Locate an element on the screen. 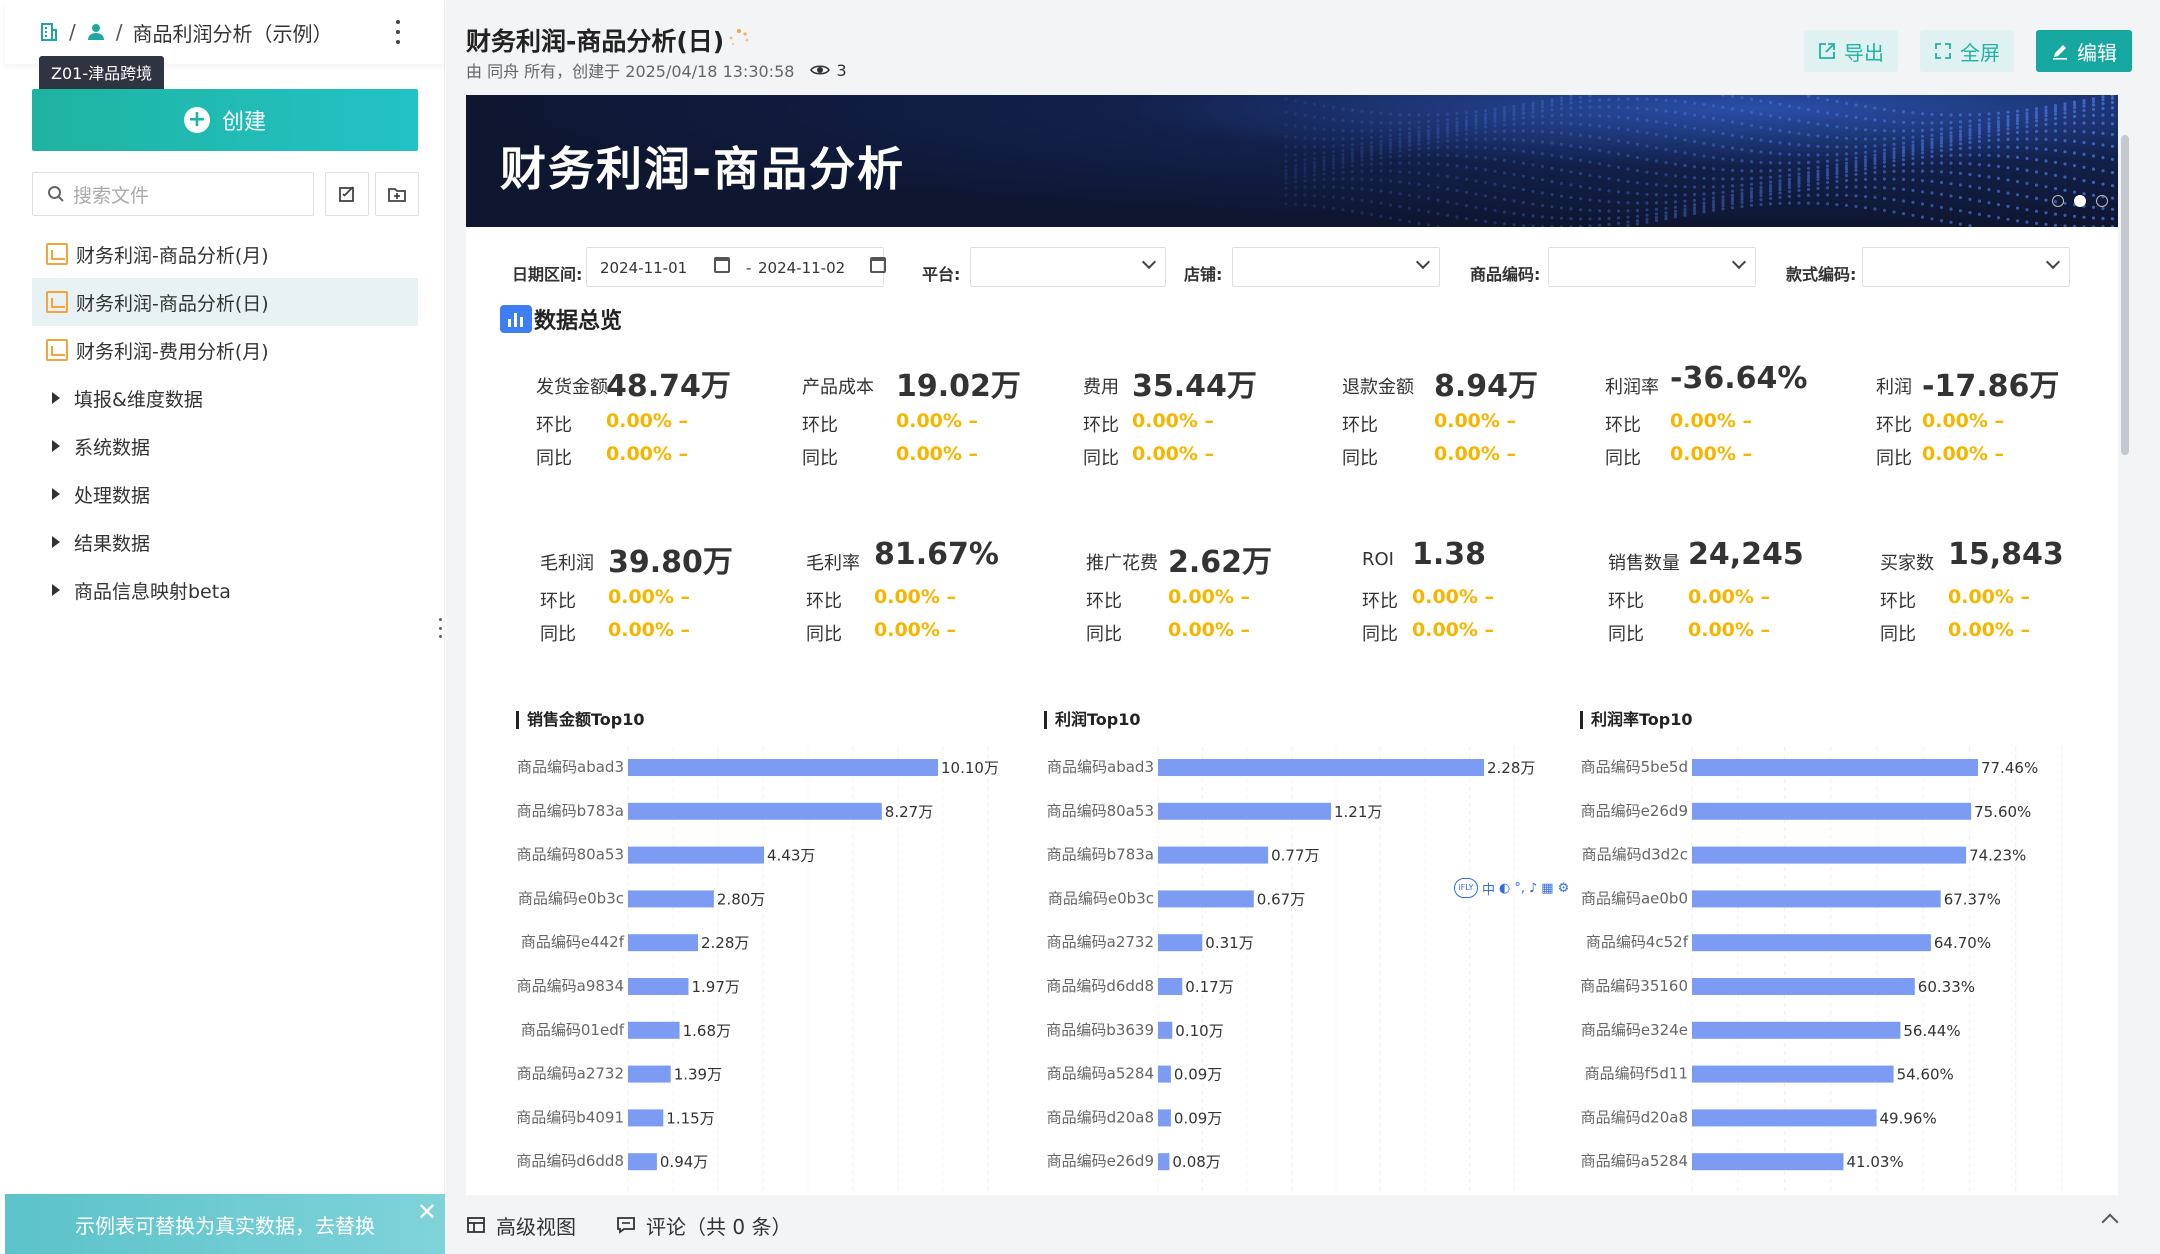  scrollbar-thumb is located at coordinates (2125, 295).